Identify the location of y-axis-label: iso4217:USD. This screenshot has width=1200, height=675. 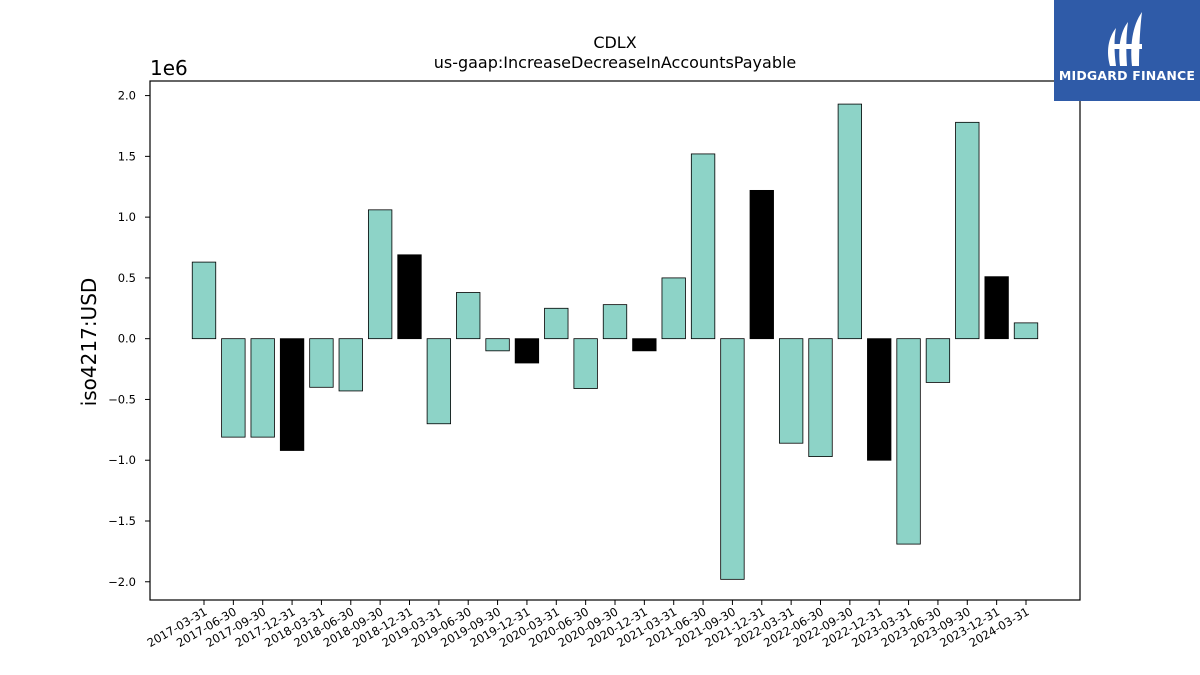
(89, 342).